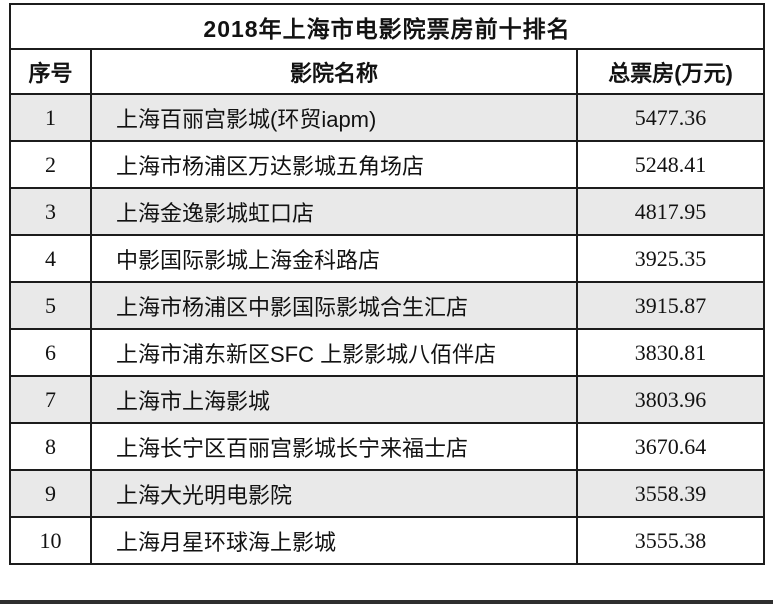 The image size is (773, 608). Describe the element at coordinates (386, 602) in the screenshot. I see `page-bottom-rule` at that location.